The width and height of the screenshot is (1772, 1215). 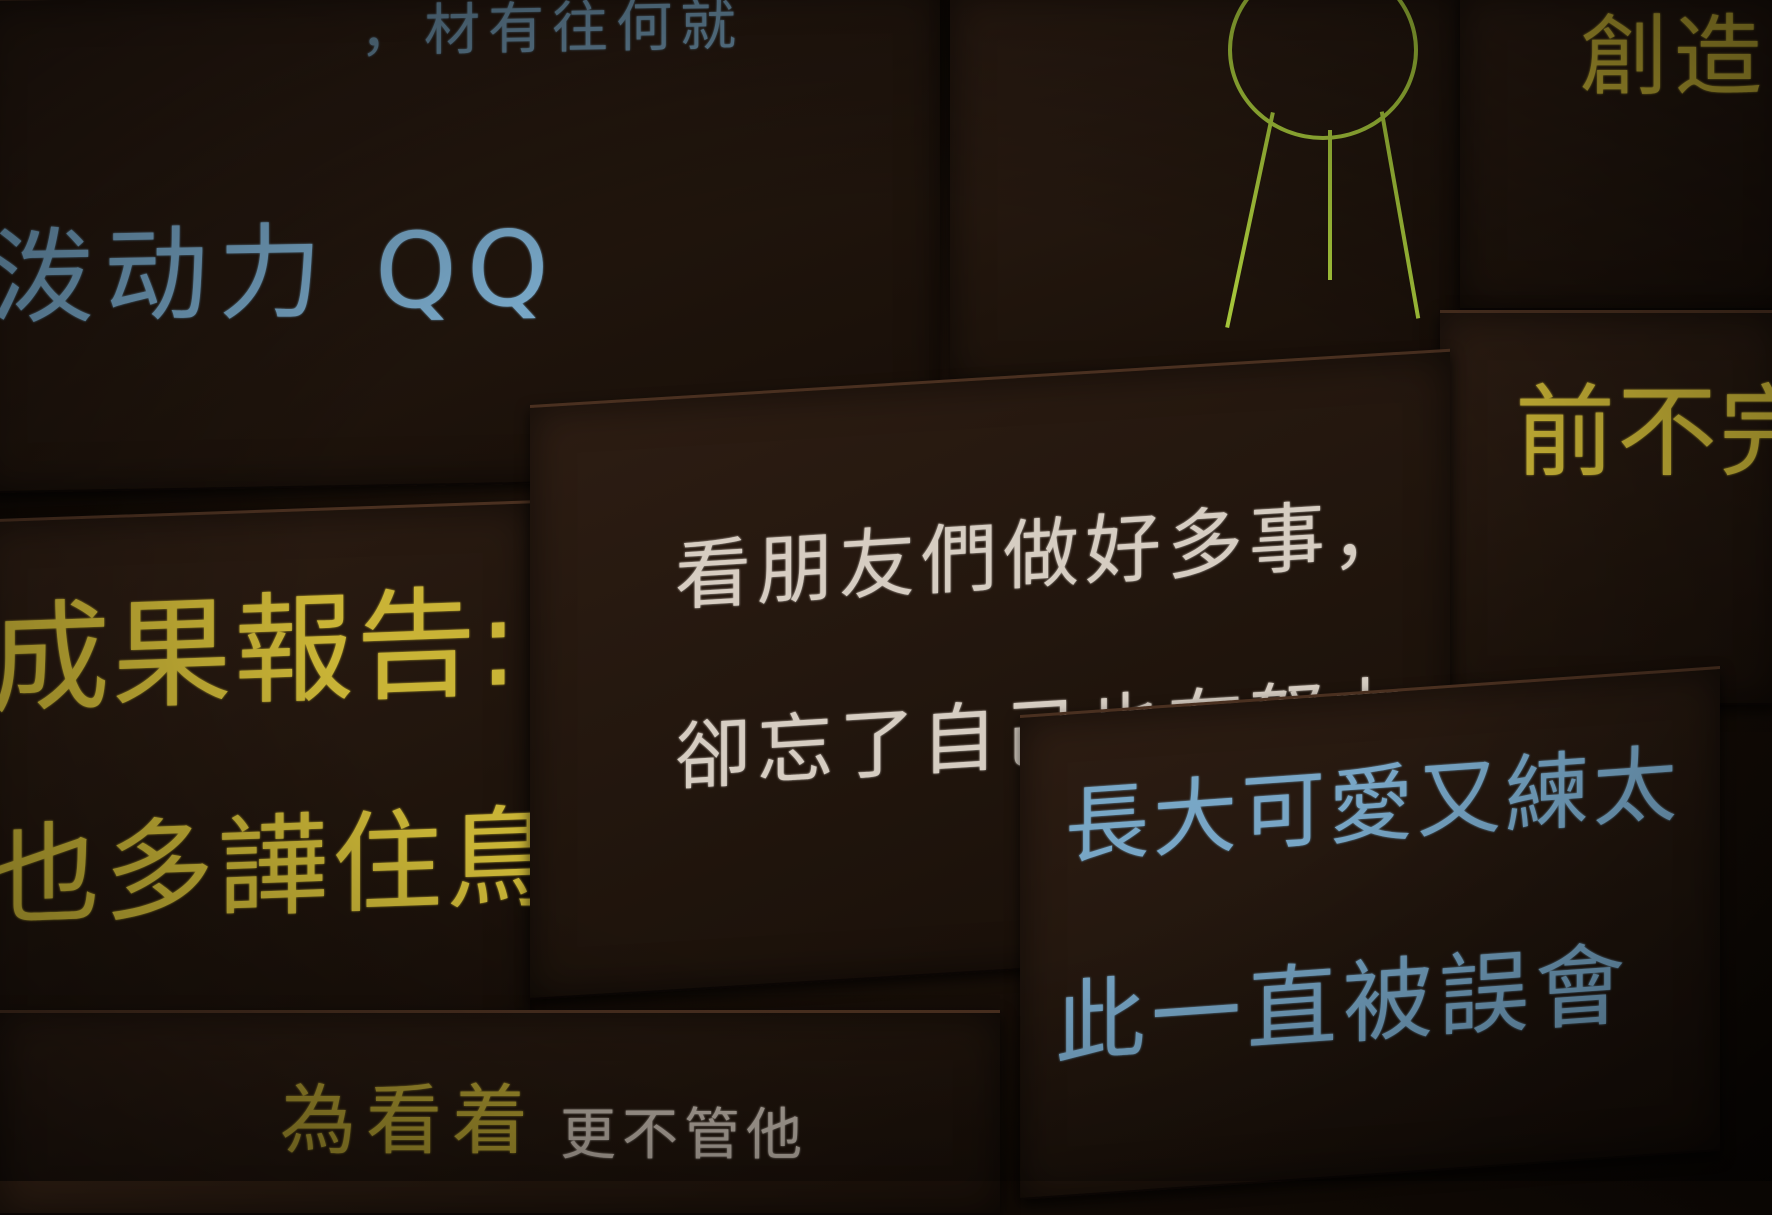 What do you see at coordinates (1616, 155) in the screenshot?
I see `box-top-right: 創造` at bounding box center [1616, 155].